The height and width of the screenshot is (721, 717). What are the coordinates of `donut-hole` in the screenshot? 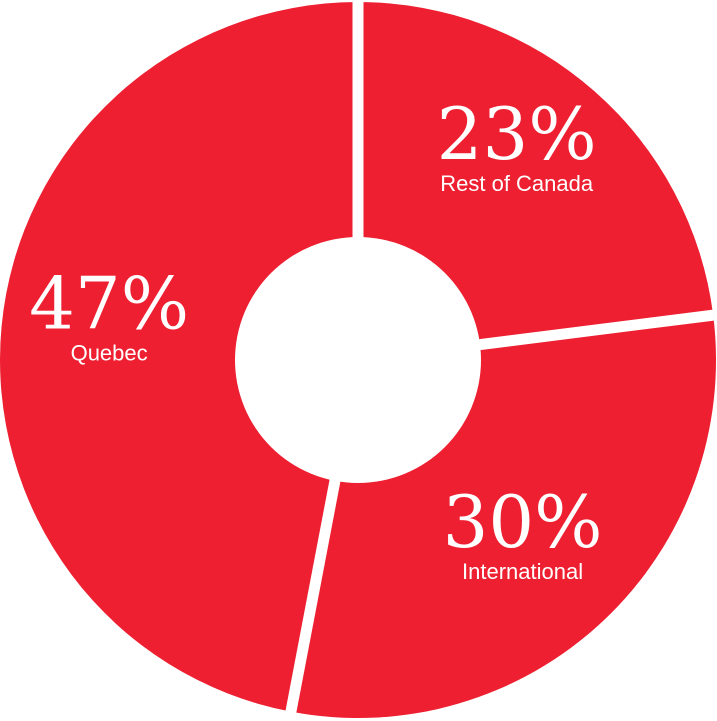 It's located at (358, 360).